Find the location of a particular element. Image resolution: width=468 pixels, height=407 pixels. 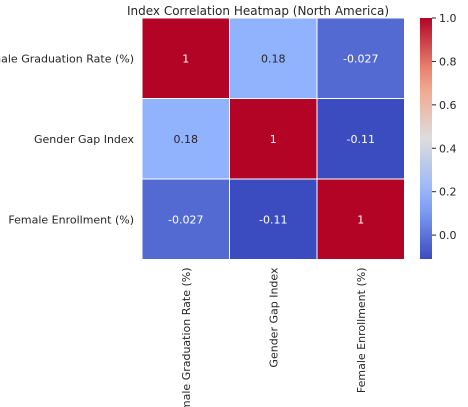

cell-value-label-1-0: 0.18 is located at coordinates (186, 139).